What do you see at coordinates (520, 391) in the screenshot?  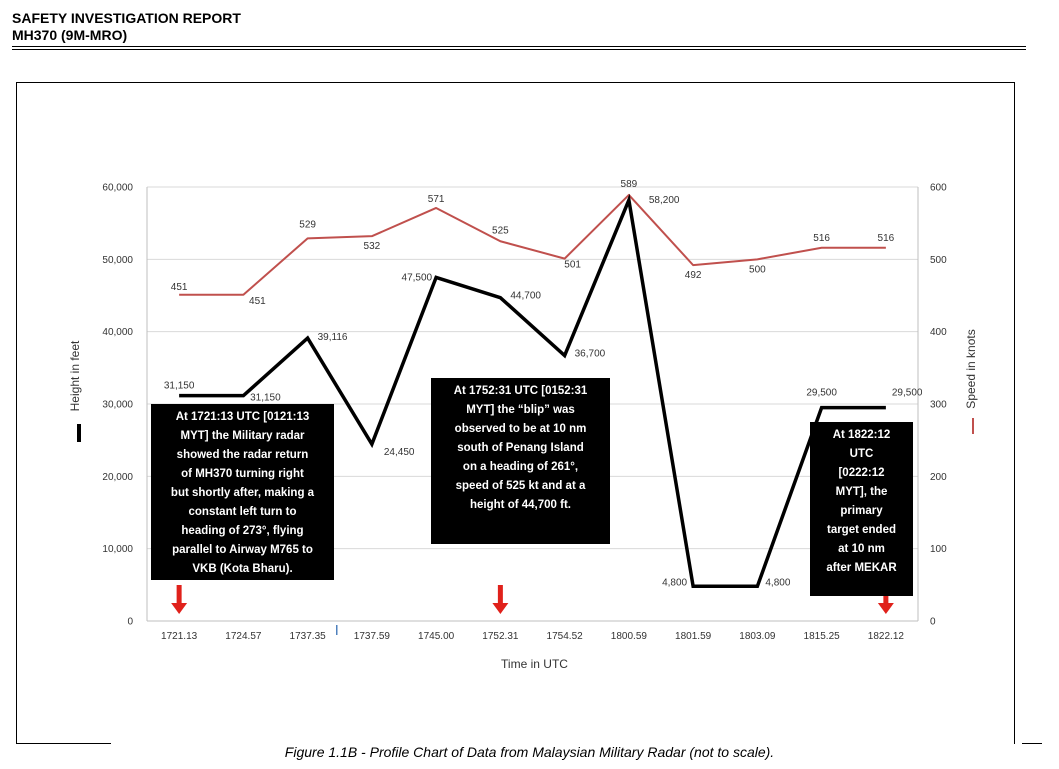 I see `annotation-line: At 1752:31 UTC [0152:31` at bounding box center [520, 391].